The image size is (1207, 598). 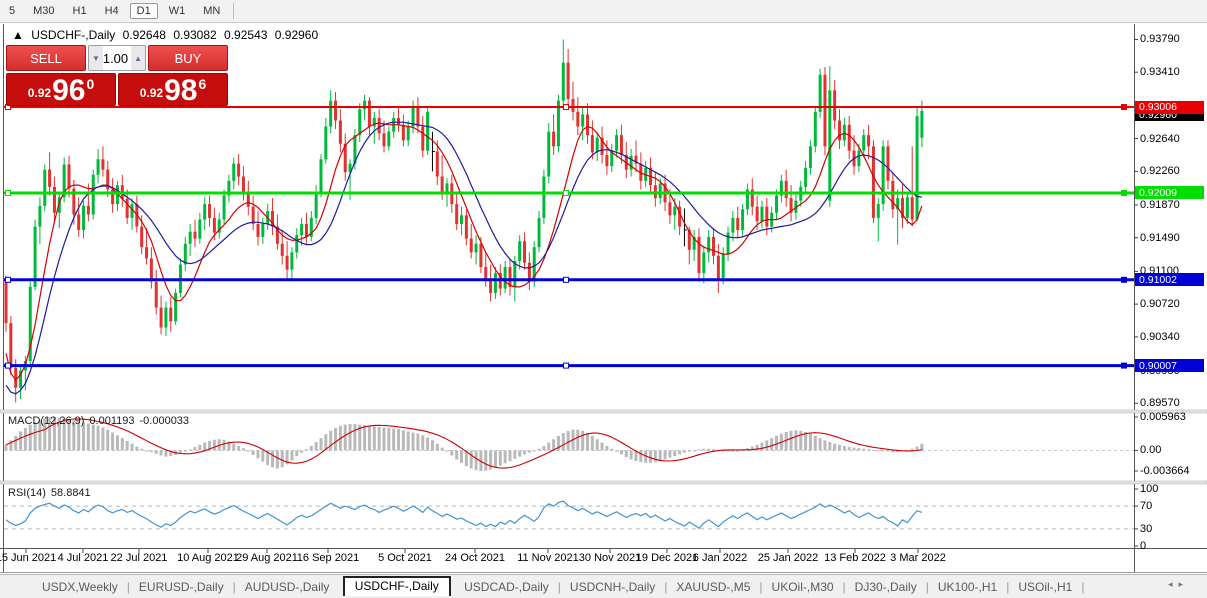 I want to click on hline-0.93006-handle-right, so click(x=1124, y=107).